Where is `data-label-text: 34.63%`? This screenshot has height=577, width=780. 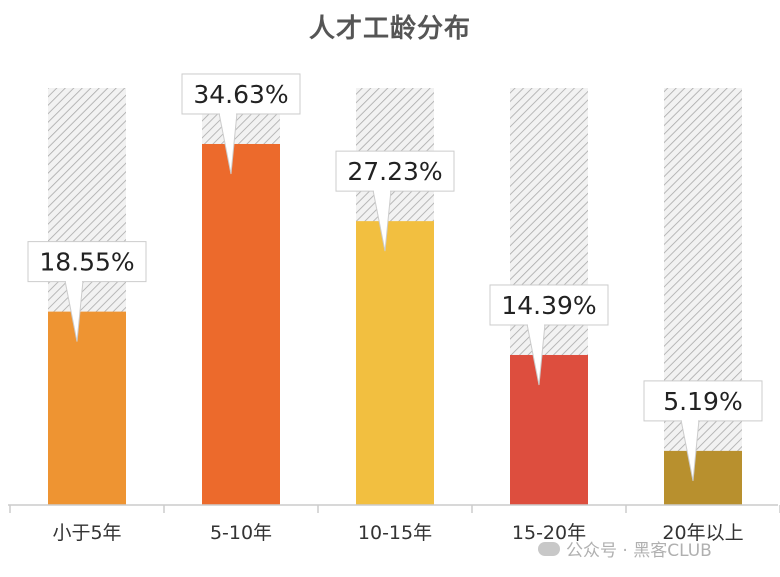 data-label-text: 34.63% is located at coordinates (240, 94).